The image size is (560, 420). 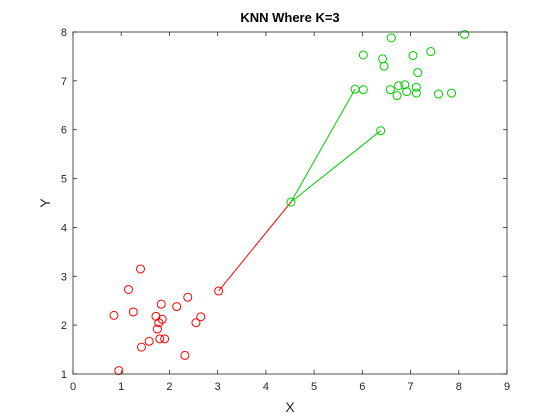 I want to click on x-tick-label-2: 2, so click(x=169, y=387).